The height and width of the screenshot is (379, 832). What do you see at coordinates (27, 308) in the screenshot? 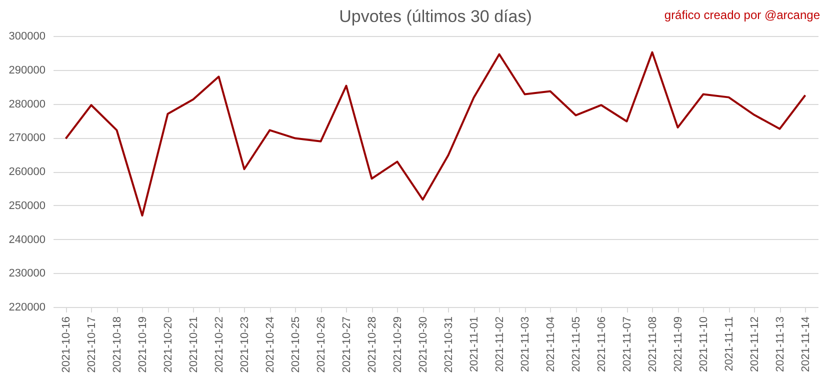
I see `y-tick-label: 220000` at bounding box center [27, 308].